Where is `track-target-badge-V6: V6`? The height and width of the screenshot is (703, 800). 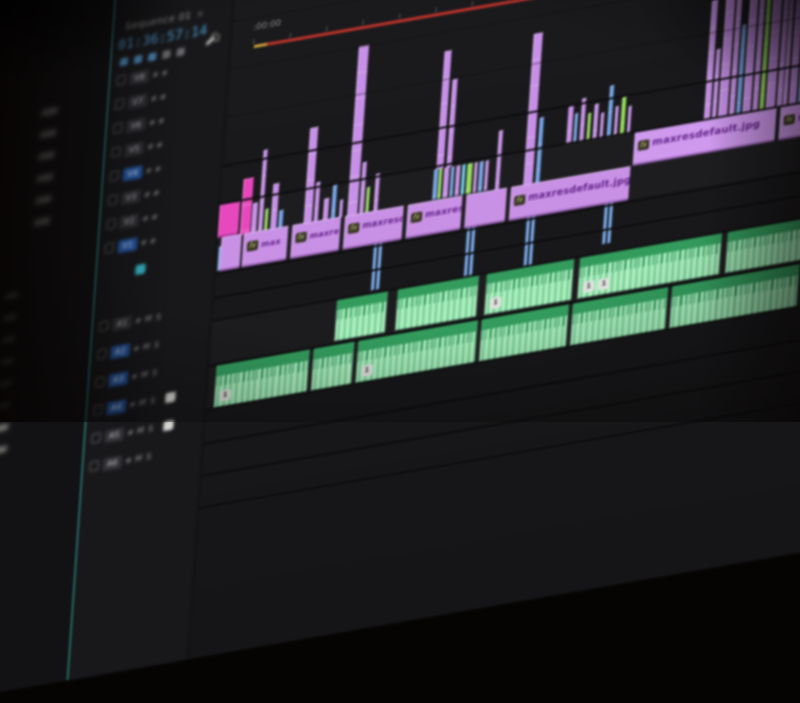
track-target-badge-V6: V6 is located at coordinates (136, 125).